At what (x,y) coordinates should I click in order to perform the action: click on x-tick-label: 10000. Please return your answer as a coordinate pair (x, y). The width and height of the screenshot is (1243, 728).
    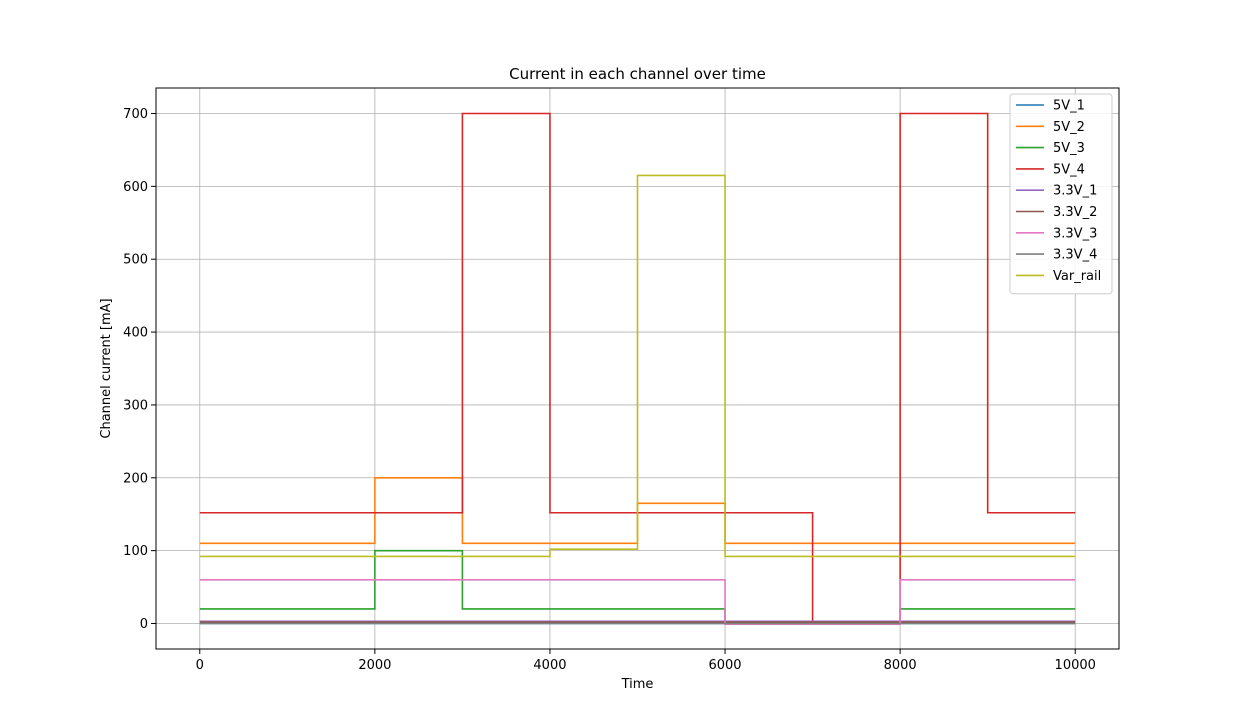
    Looking at the image, I should click on (1075, 665).